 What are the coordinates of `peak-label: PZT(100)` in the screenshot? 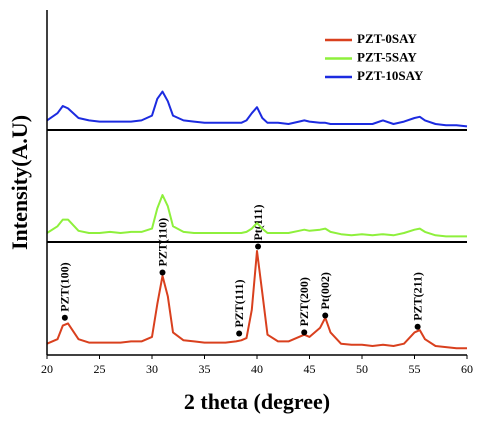 It's located at (65, 286).